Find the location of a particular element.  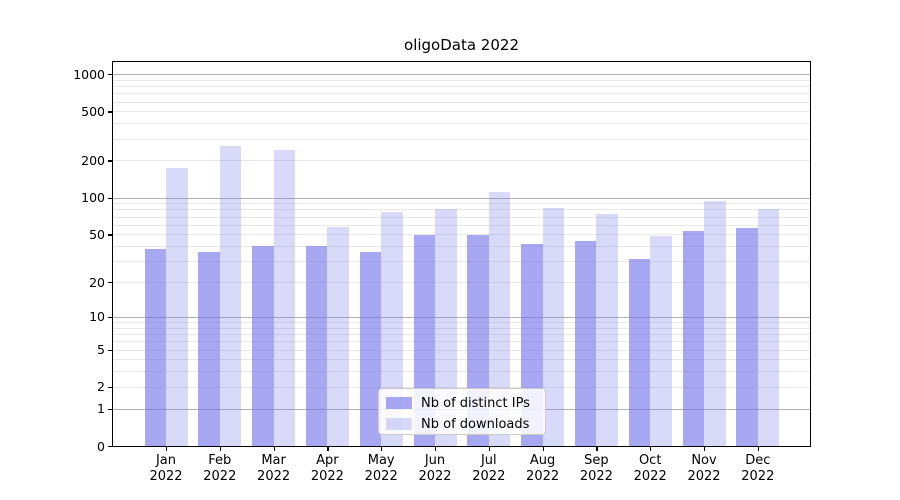

bar-distinct-ips-may is located at coordinates (370, 348).